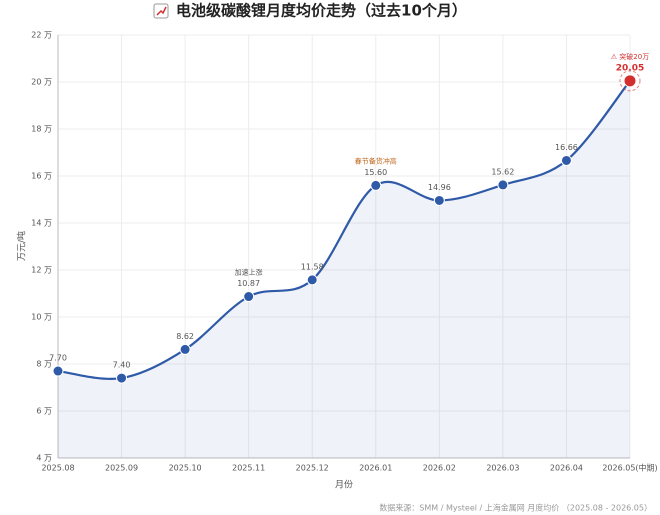  Describe the element at coordinates (41, 223) in the screenshot. I see `y-tick-label: 14 万` at that location.